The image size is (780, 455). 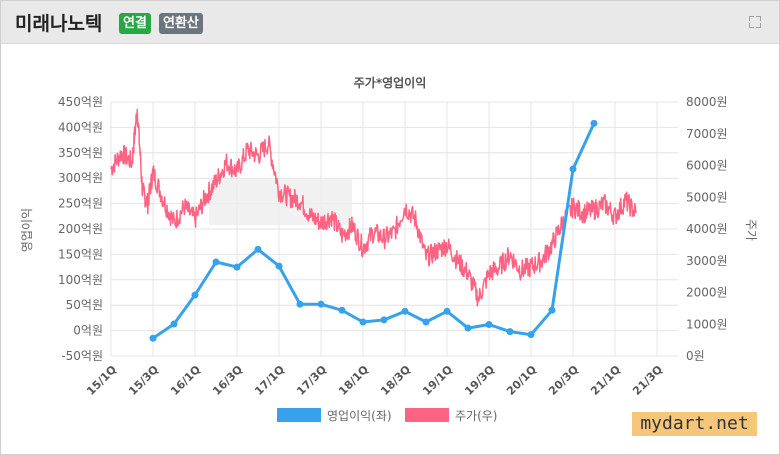 What do you see at coordinates (437, 380) in the screenshot?
I see `x-tick-label: 19/1Q` at bounding box center [437, 380].